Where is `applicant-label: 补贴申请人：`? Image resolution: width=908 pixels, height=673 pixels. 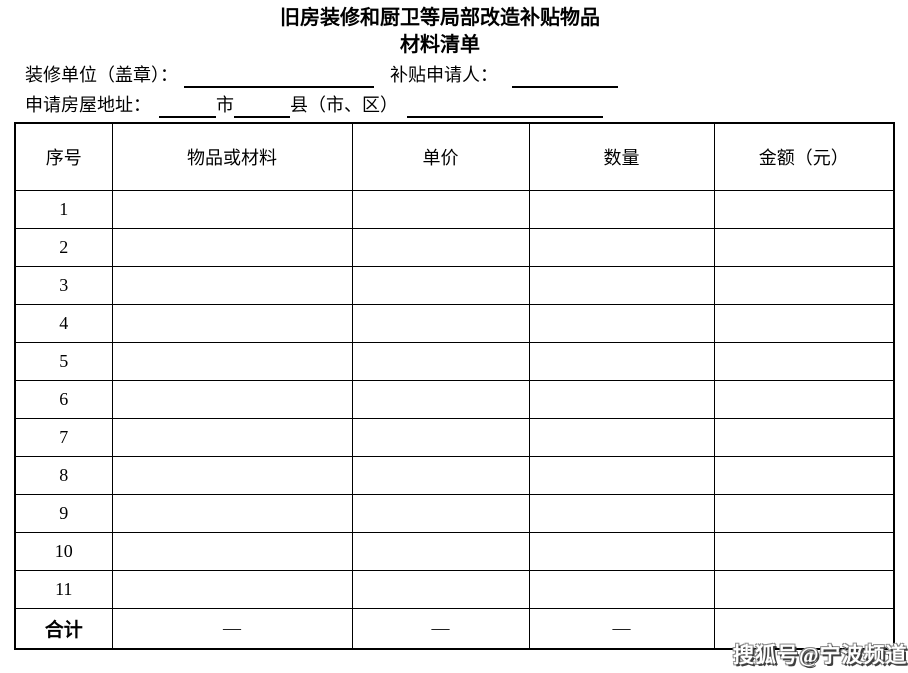 applicant-label: 补贴申请人： is located at coordinates (444, 75).